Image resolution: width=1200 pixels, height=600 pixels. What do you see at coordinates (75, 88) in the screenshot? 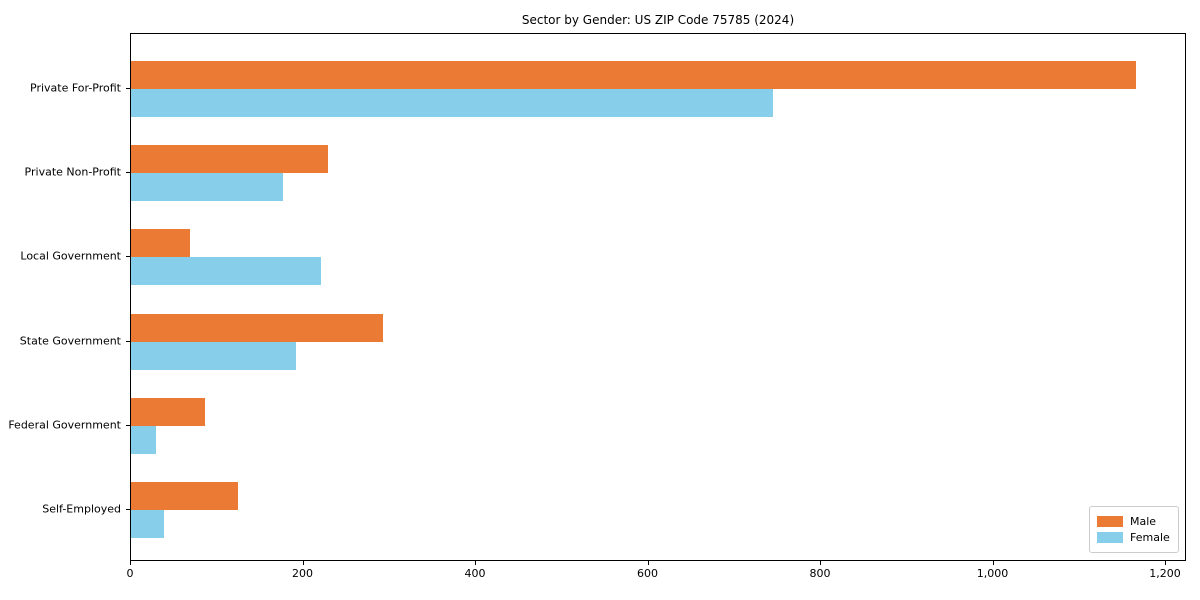
I see `y-tick-label: Private For-Profit` at bounding box center [75, 88].